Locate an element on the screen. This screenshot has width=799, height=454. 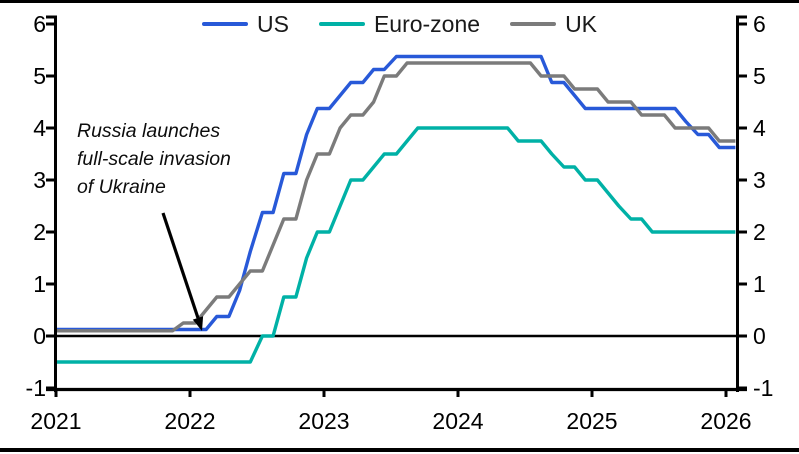
annotation-line-2: full-scale invasion is located at coordinates (154, 159).